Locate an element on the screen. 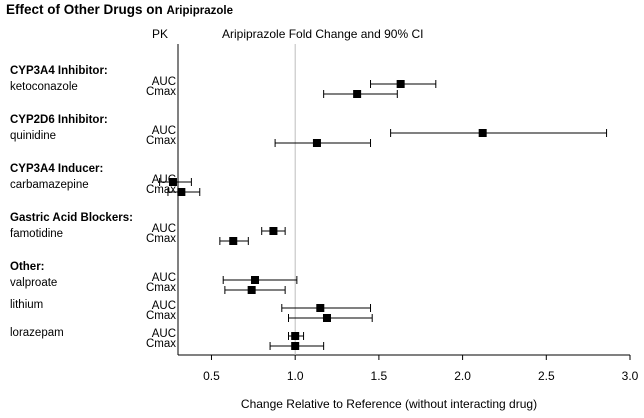 This screenshot has width=644, height=418. drug-label: quinidine is located at coordinates (33, 136).